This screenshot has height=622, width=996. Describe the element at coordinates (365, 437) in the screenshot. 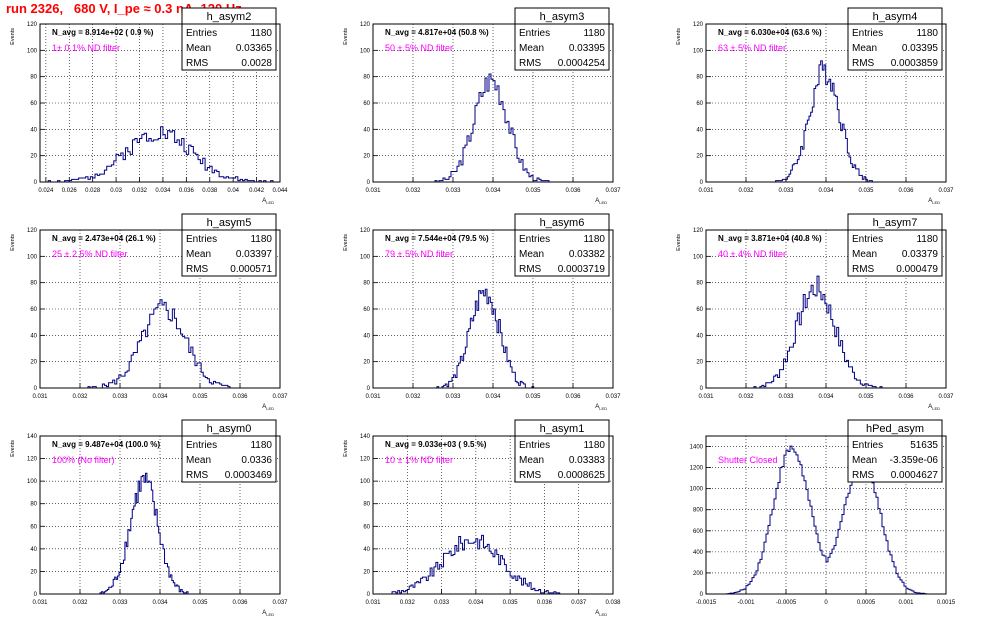

I see `y-tick-label: 140` at that location.